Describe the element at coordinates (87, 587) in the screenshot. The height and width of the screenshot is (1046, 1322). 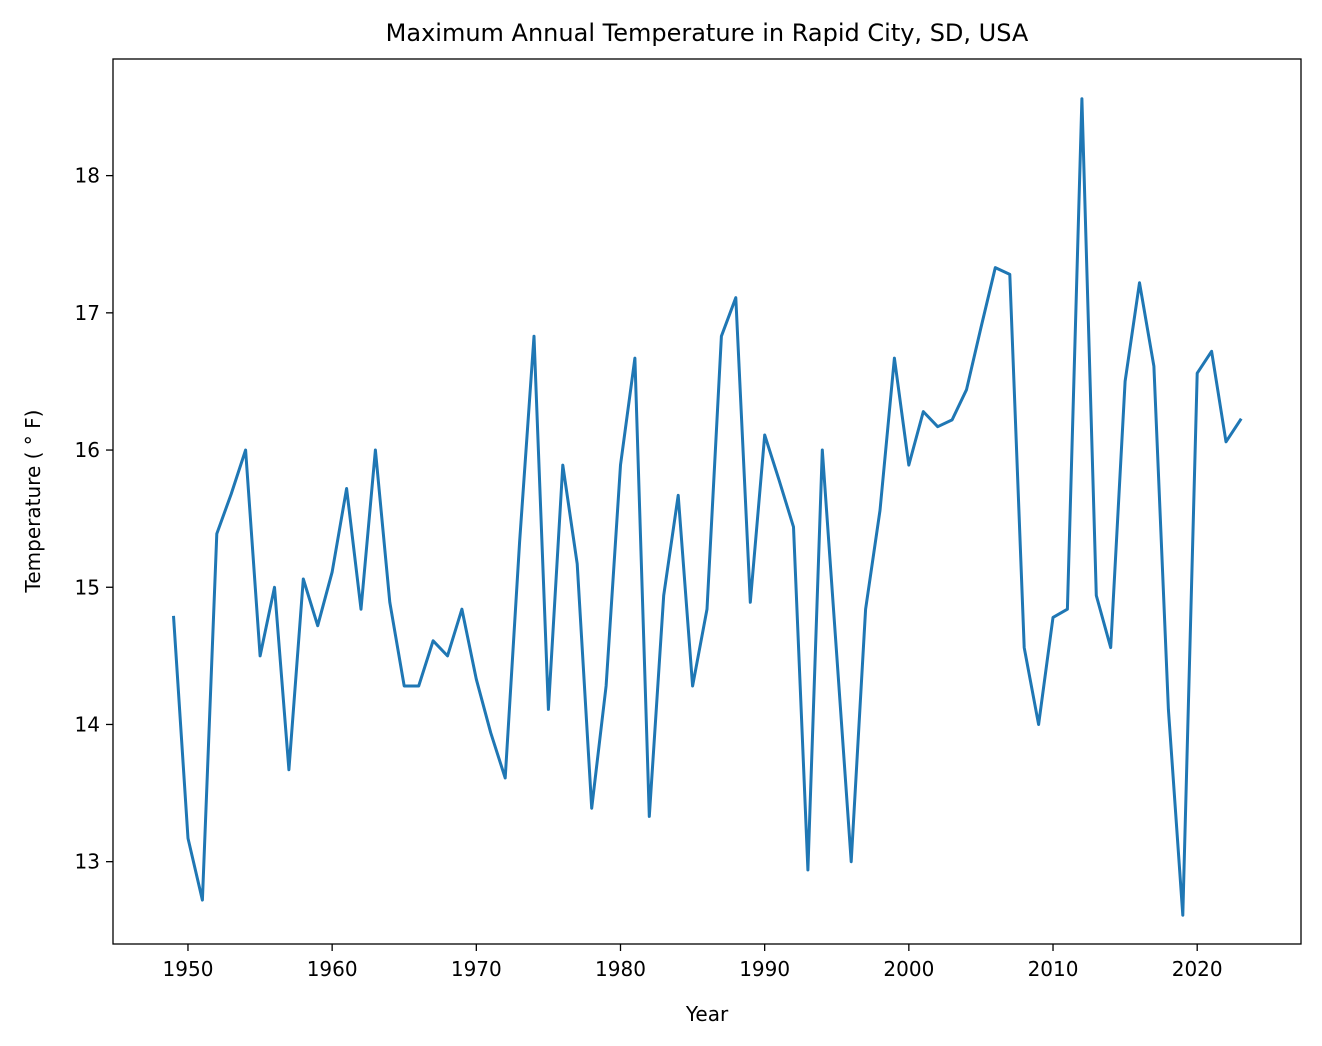
I see `y-tick-label: 15` at that location.